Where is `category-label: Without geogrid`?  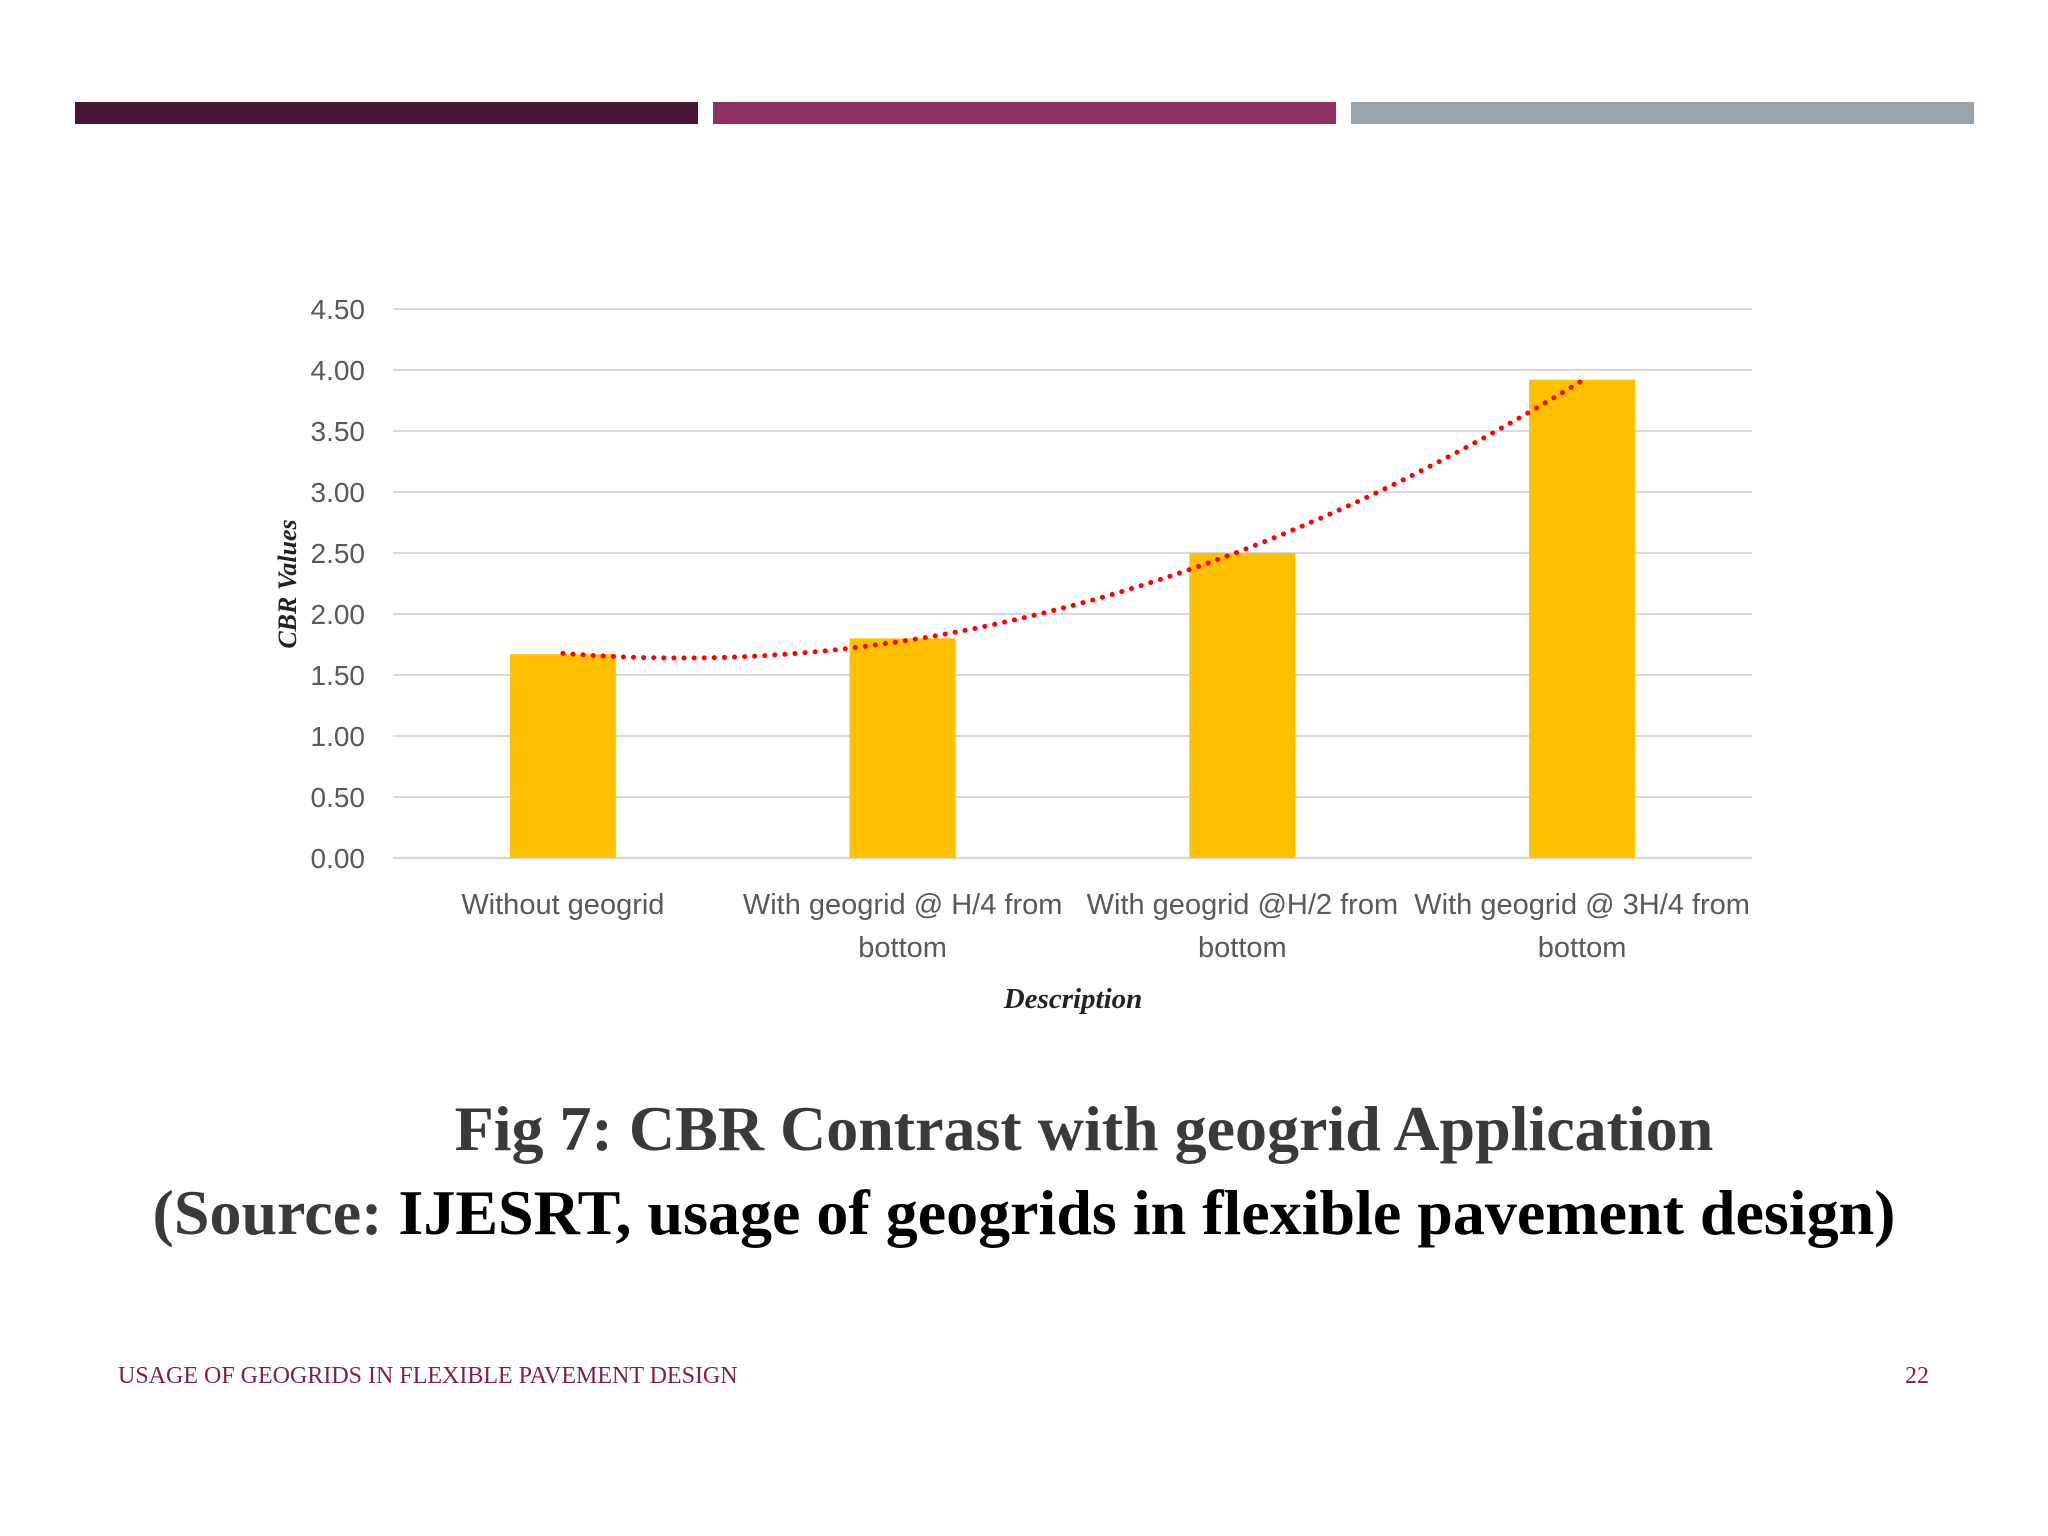
category-label: Without geogrid is located at coordinates (562, 905).